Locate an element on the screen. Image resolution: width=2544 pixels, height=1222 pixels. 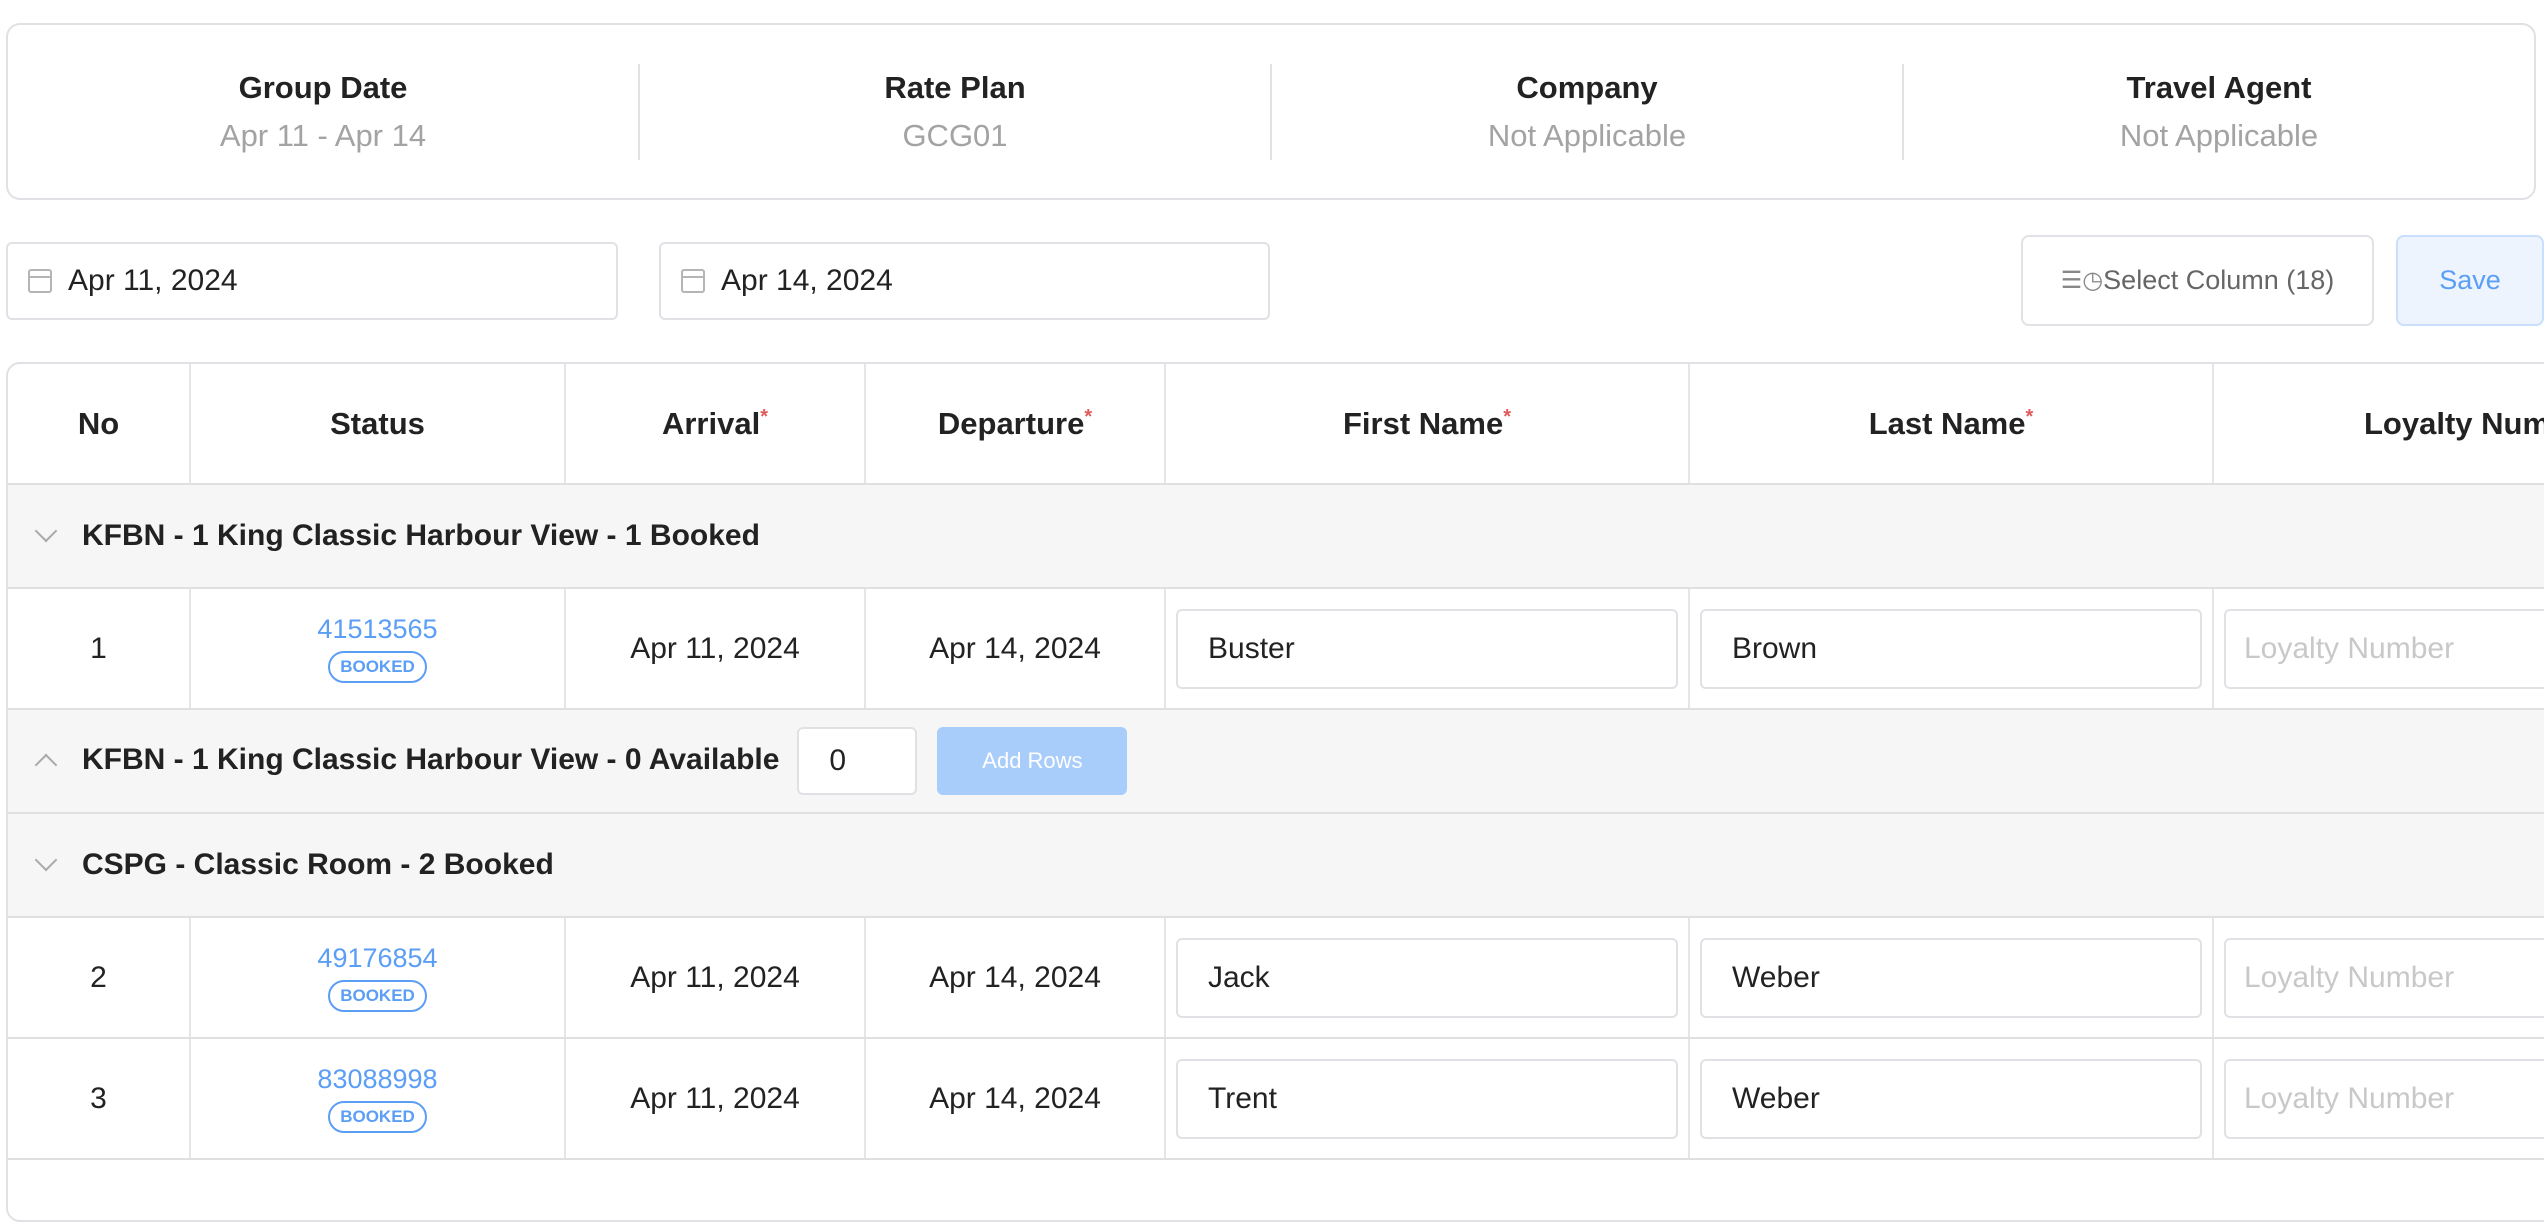
status-cell: 83088998 BOOKED is located at coordinates (378, 1099).